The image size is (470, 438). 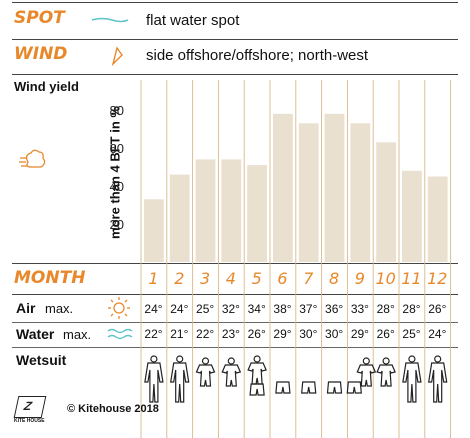 I want to click on month-12: 12, so click(x=437, y=278).